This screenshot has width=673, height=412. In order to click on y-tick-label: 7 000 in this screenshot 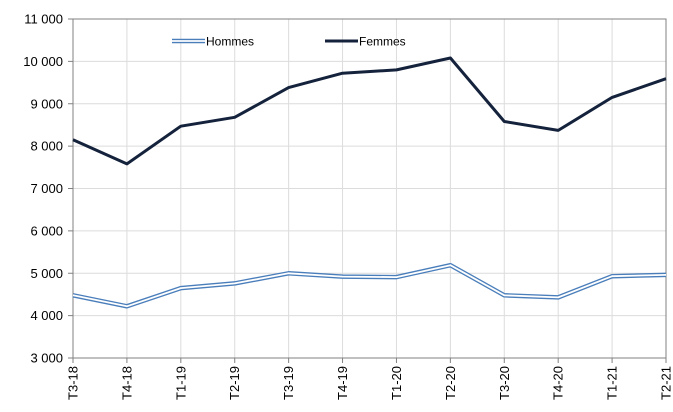, I will do `click(46, 188)`.